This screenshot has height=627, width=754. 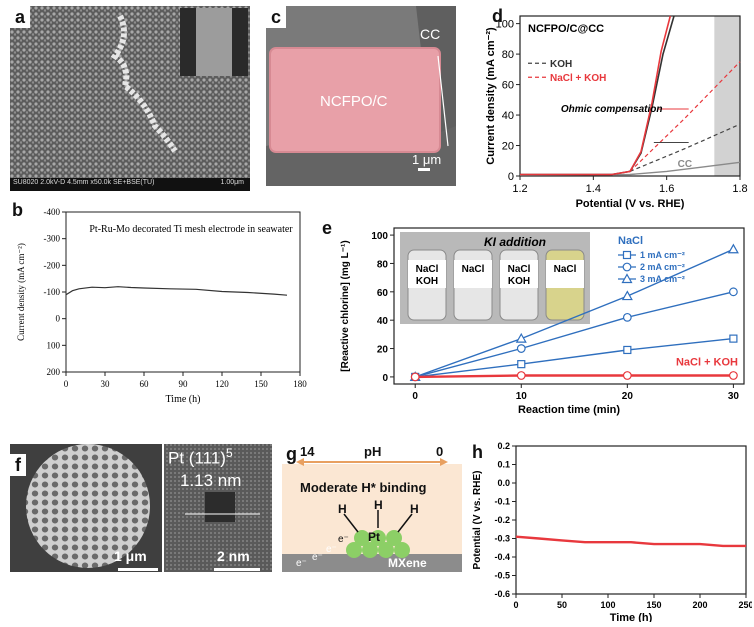 What do you see at coordinates (52, 239) in the screenshot?
I see `y-tick-label: -300` at bounding box center [52, 239].